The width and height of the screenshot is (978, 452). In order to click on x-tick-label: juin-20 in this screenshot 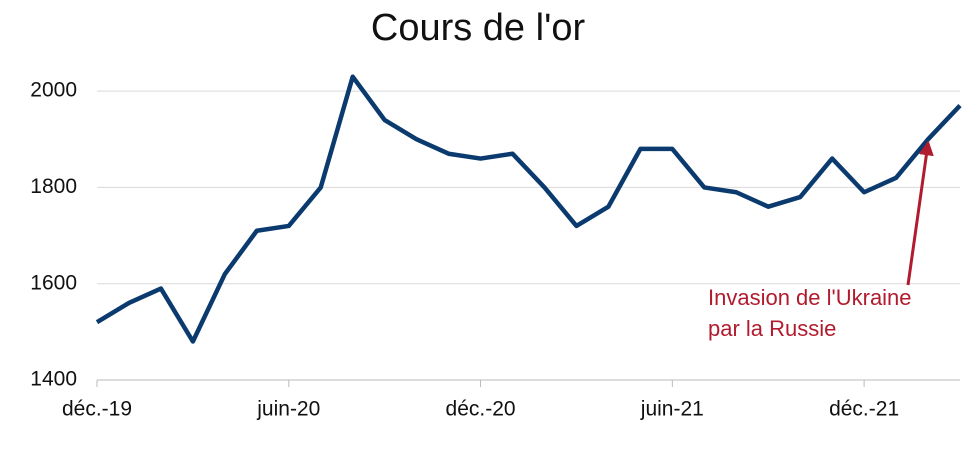, I will do `click(288, 409)`.